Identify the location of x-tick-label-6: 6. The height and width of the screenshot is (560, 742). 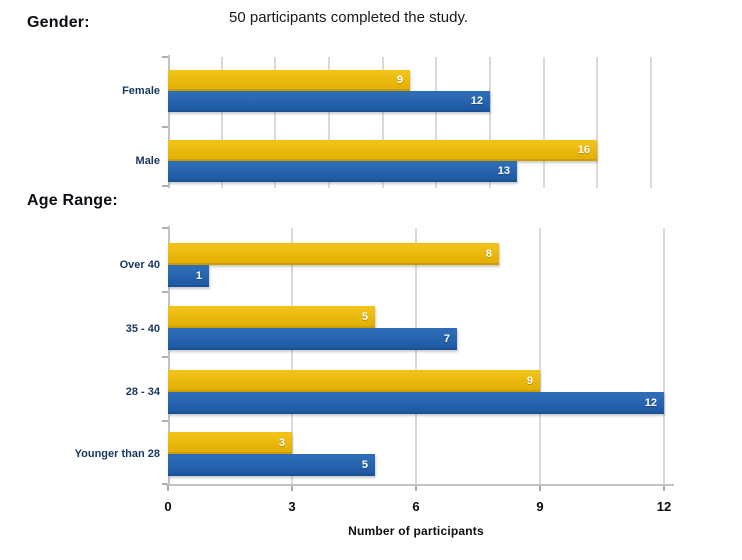
(416, 506).